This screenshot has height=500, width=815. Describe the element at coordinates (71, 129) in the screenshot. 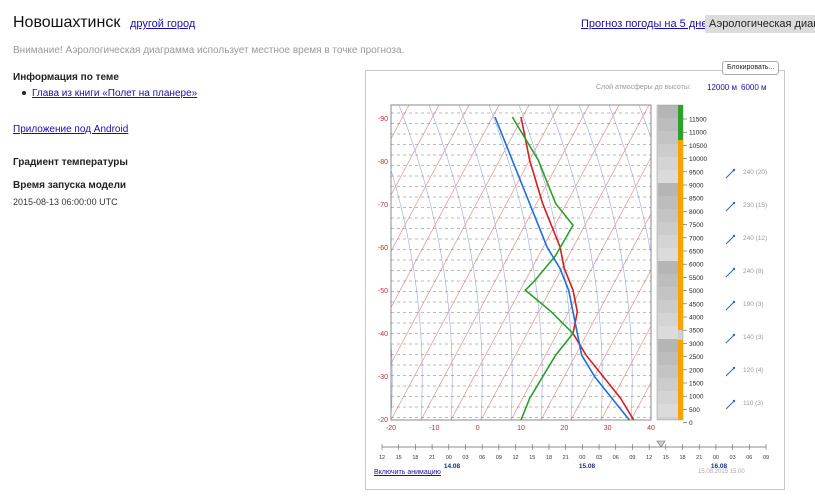

I see `android-app-link: Приложение под Android` at that location.